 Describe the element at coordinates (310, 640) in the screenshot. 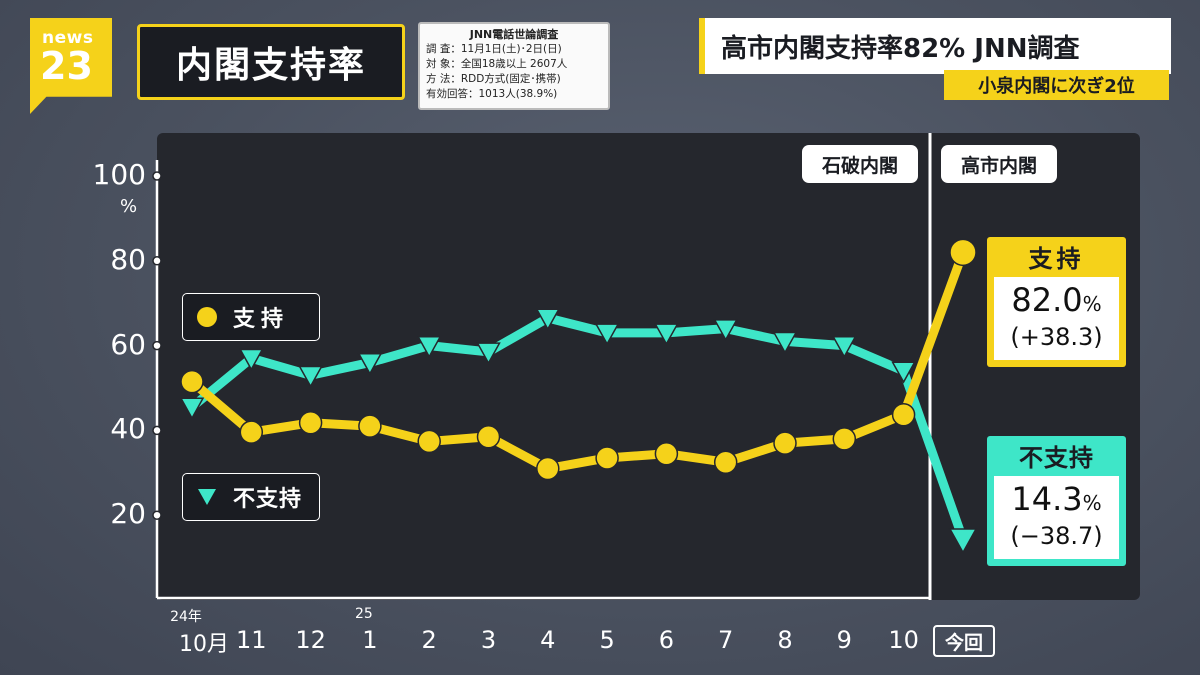

I see `x-tick-label: 12` at that location.